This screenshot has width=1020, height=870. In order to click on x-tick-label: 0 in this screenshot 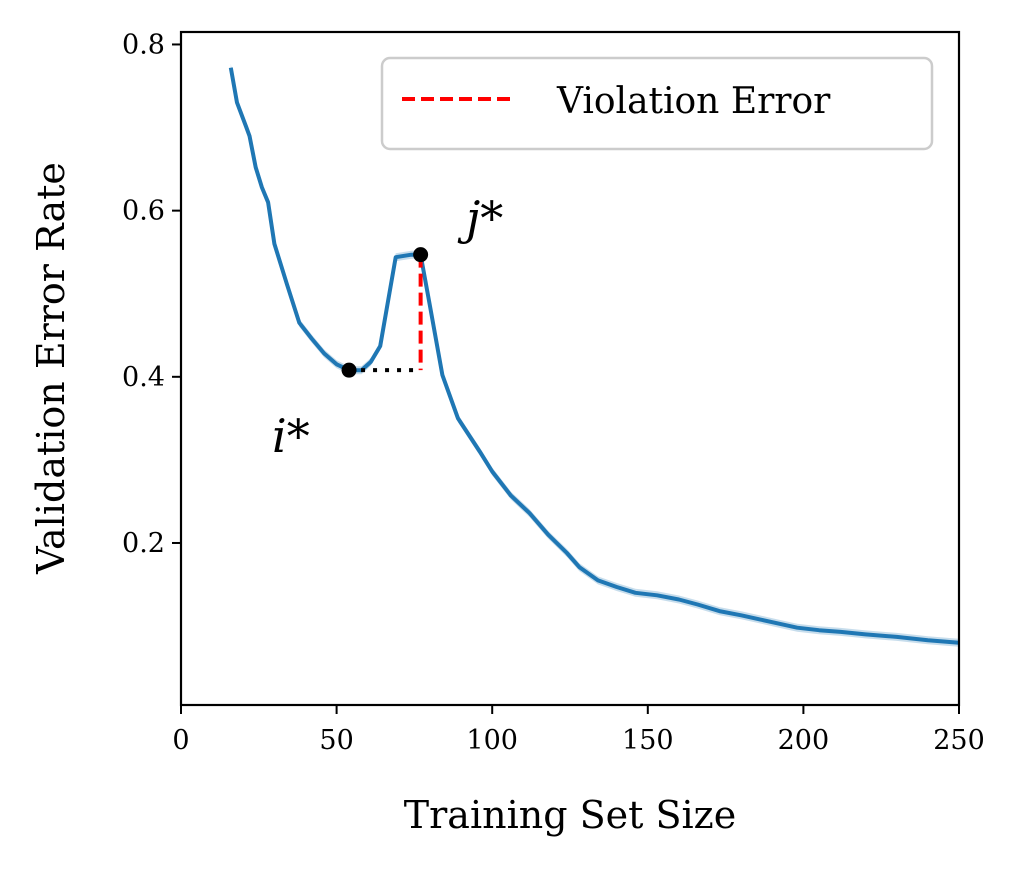, I will do `click(180, 740)`.